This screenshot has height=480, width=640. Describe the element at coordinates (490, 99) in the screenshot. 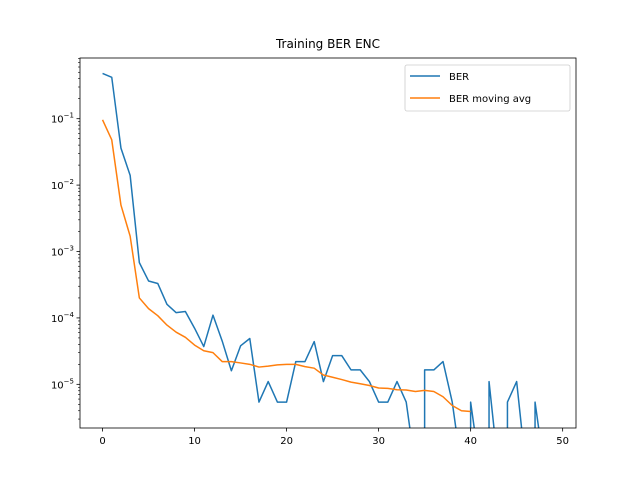

I see `legend-label-ber-moving-avg: BER moving avg` at that location.